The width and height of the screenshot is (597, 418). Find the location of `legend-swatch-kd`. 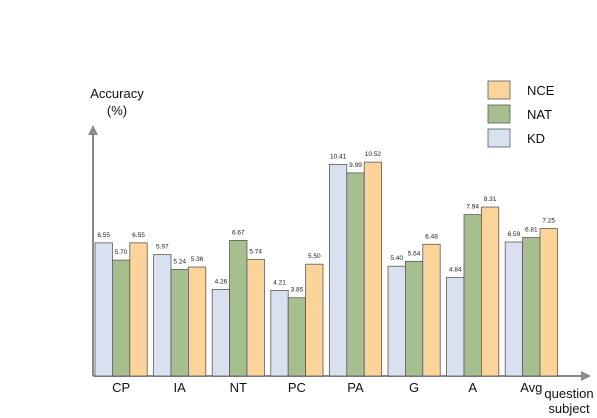

legend-swatch-kd is located at coordinates (499, 138).